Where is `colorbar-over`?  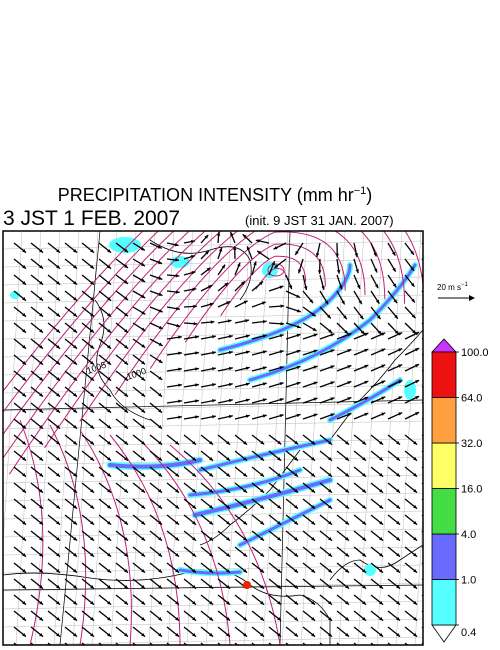 colorbar-over is located at coordinates (444, 345).